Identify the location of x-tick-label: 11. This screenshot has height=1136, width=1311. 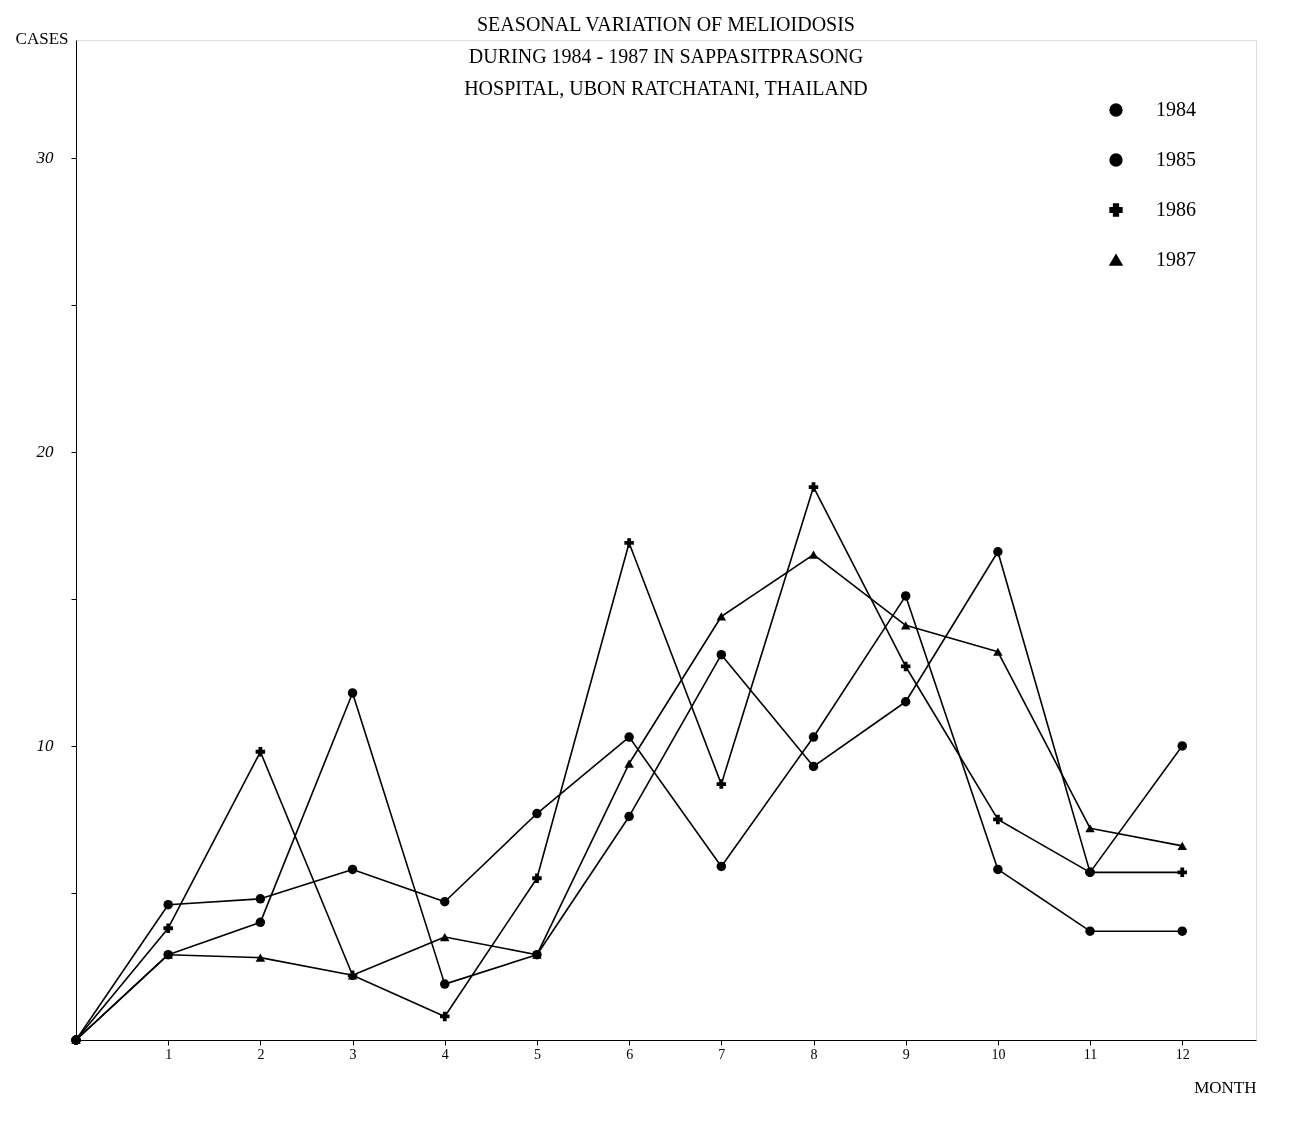
(1090, 1054).